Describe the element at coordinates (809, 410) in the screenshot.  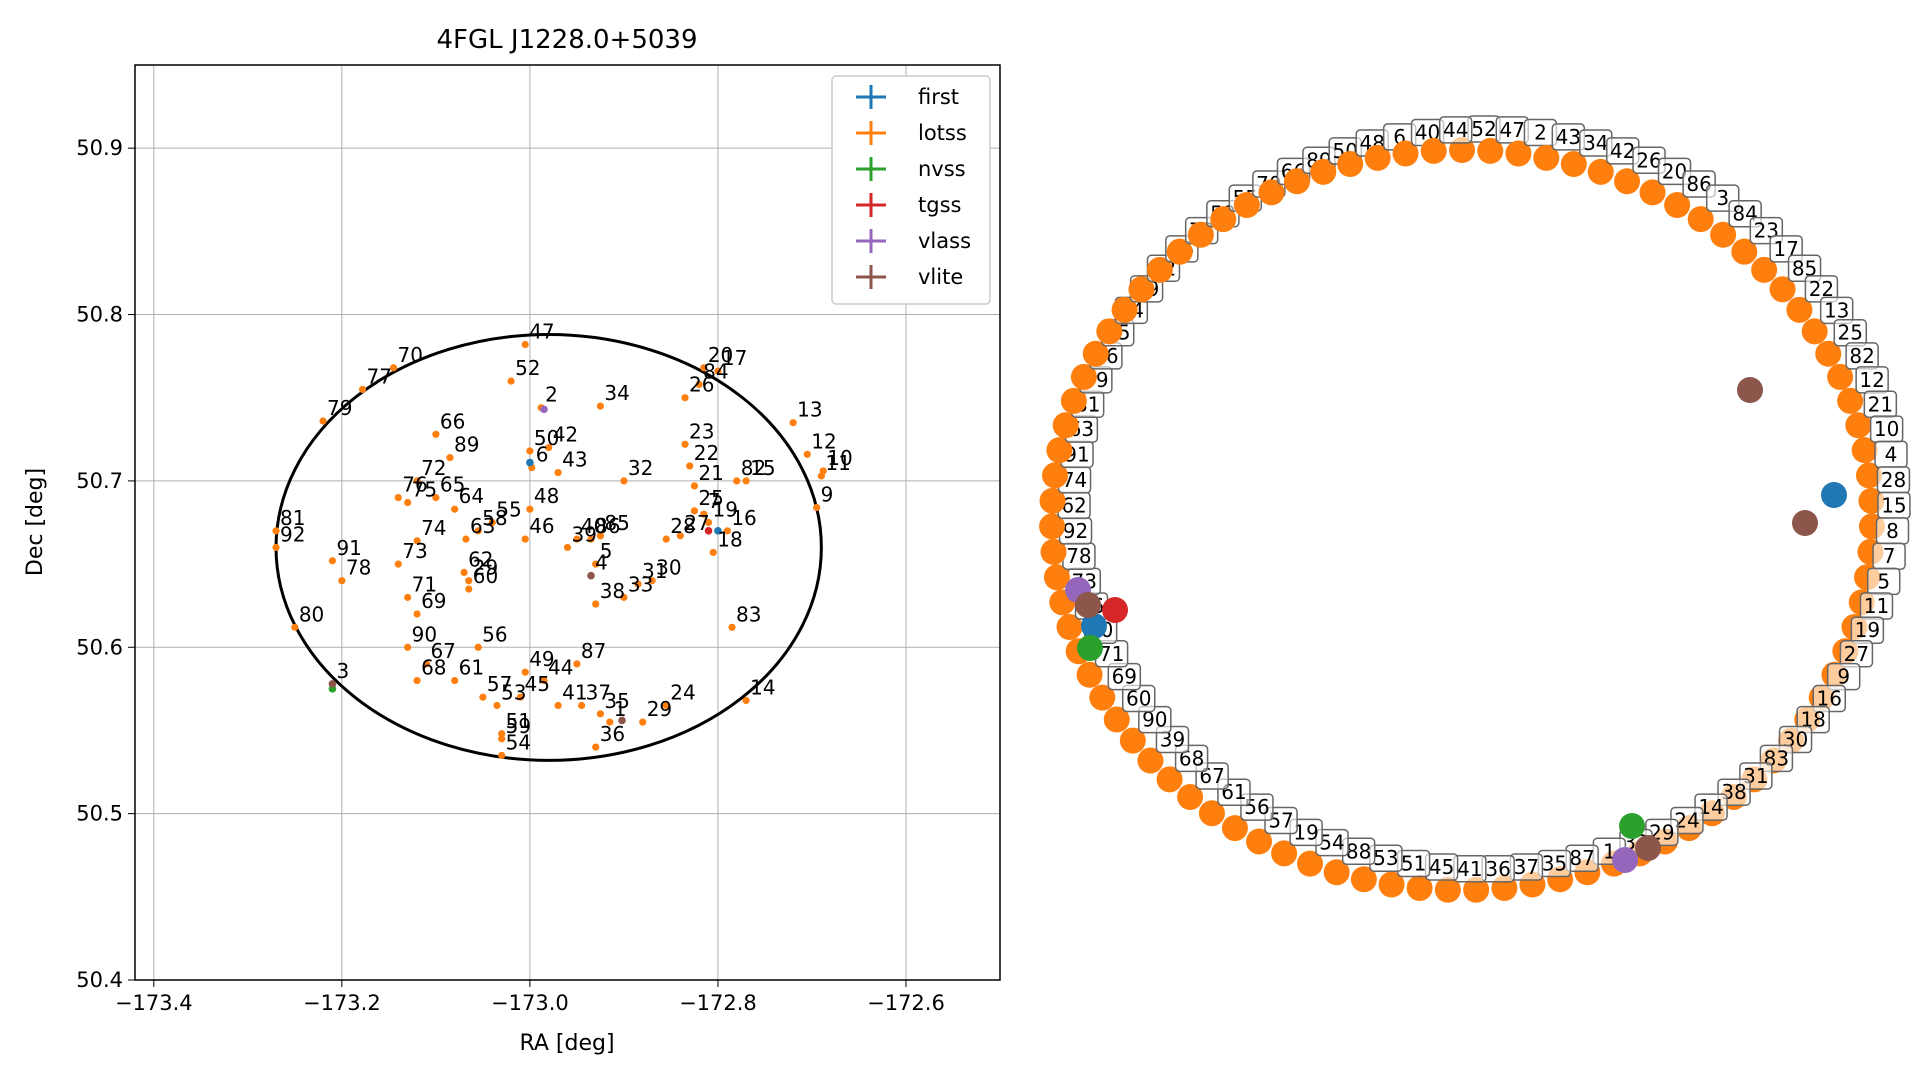
I see `point-label: 13` at that location.